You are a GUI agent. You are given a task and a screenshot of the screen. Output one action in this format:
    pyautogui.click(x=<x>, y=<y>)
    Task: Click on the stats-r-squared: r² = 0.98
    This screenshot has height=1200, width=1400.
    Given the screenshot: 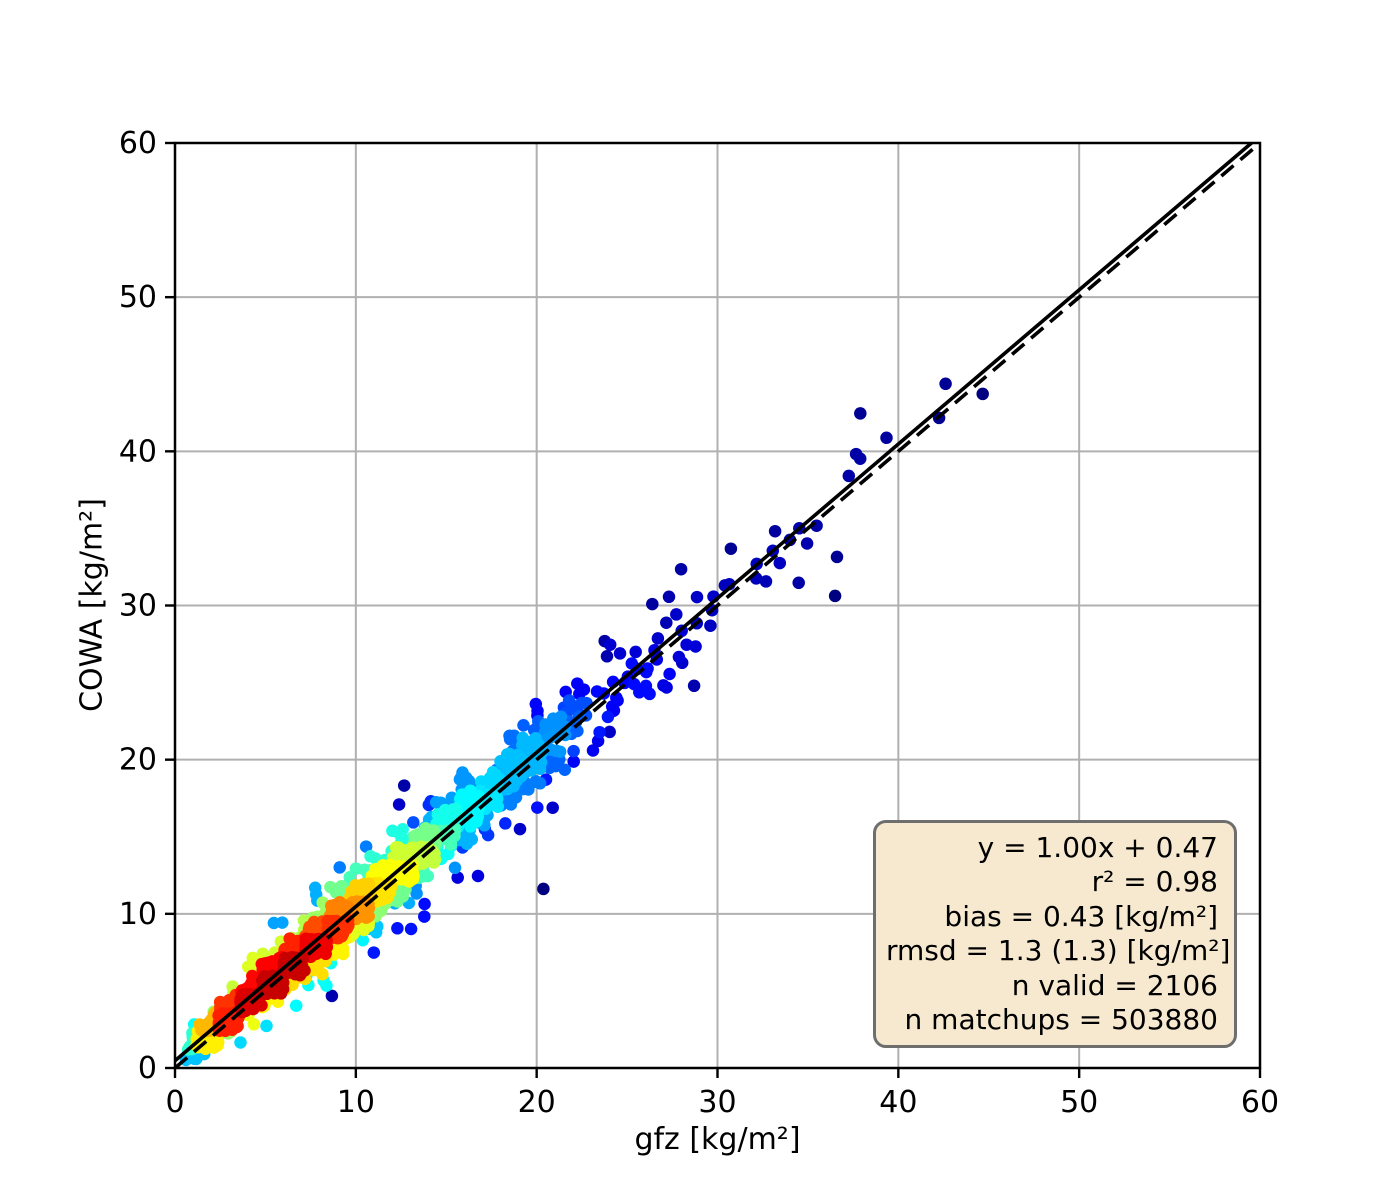 What is the action you would take?
    pyautogui.click(x=1154, y=881)
    